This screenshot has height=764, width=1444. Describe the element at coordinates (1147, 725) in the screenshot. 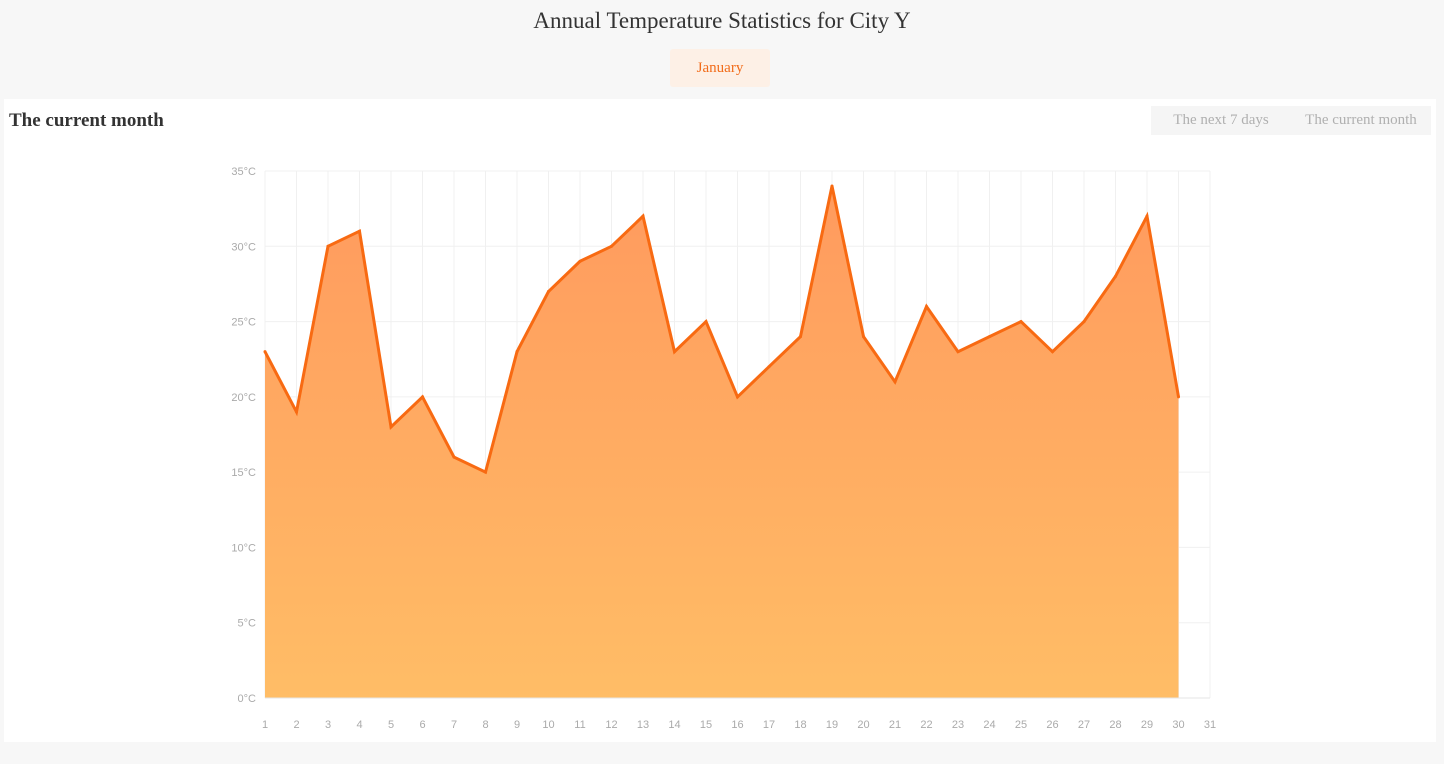

I see `x-tick-label: 29` at that location.